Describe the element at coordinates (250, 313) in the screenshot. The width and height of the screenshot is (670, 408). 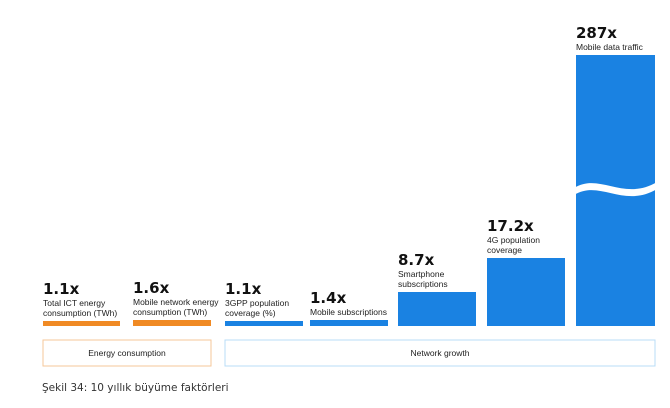
I see `category-label-3gpp: coverage (%)` at that location.